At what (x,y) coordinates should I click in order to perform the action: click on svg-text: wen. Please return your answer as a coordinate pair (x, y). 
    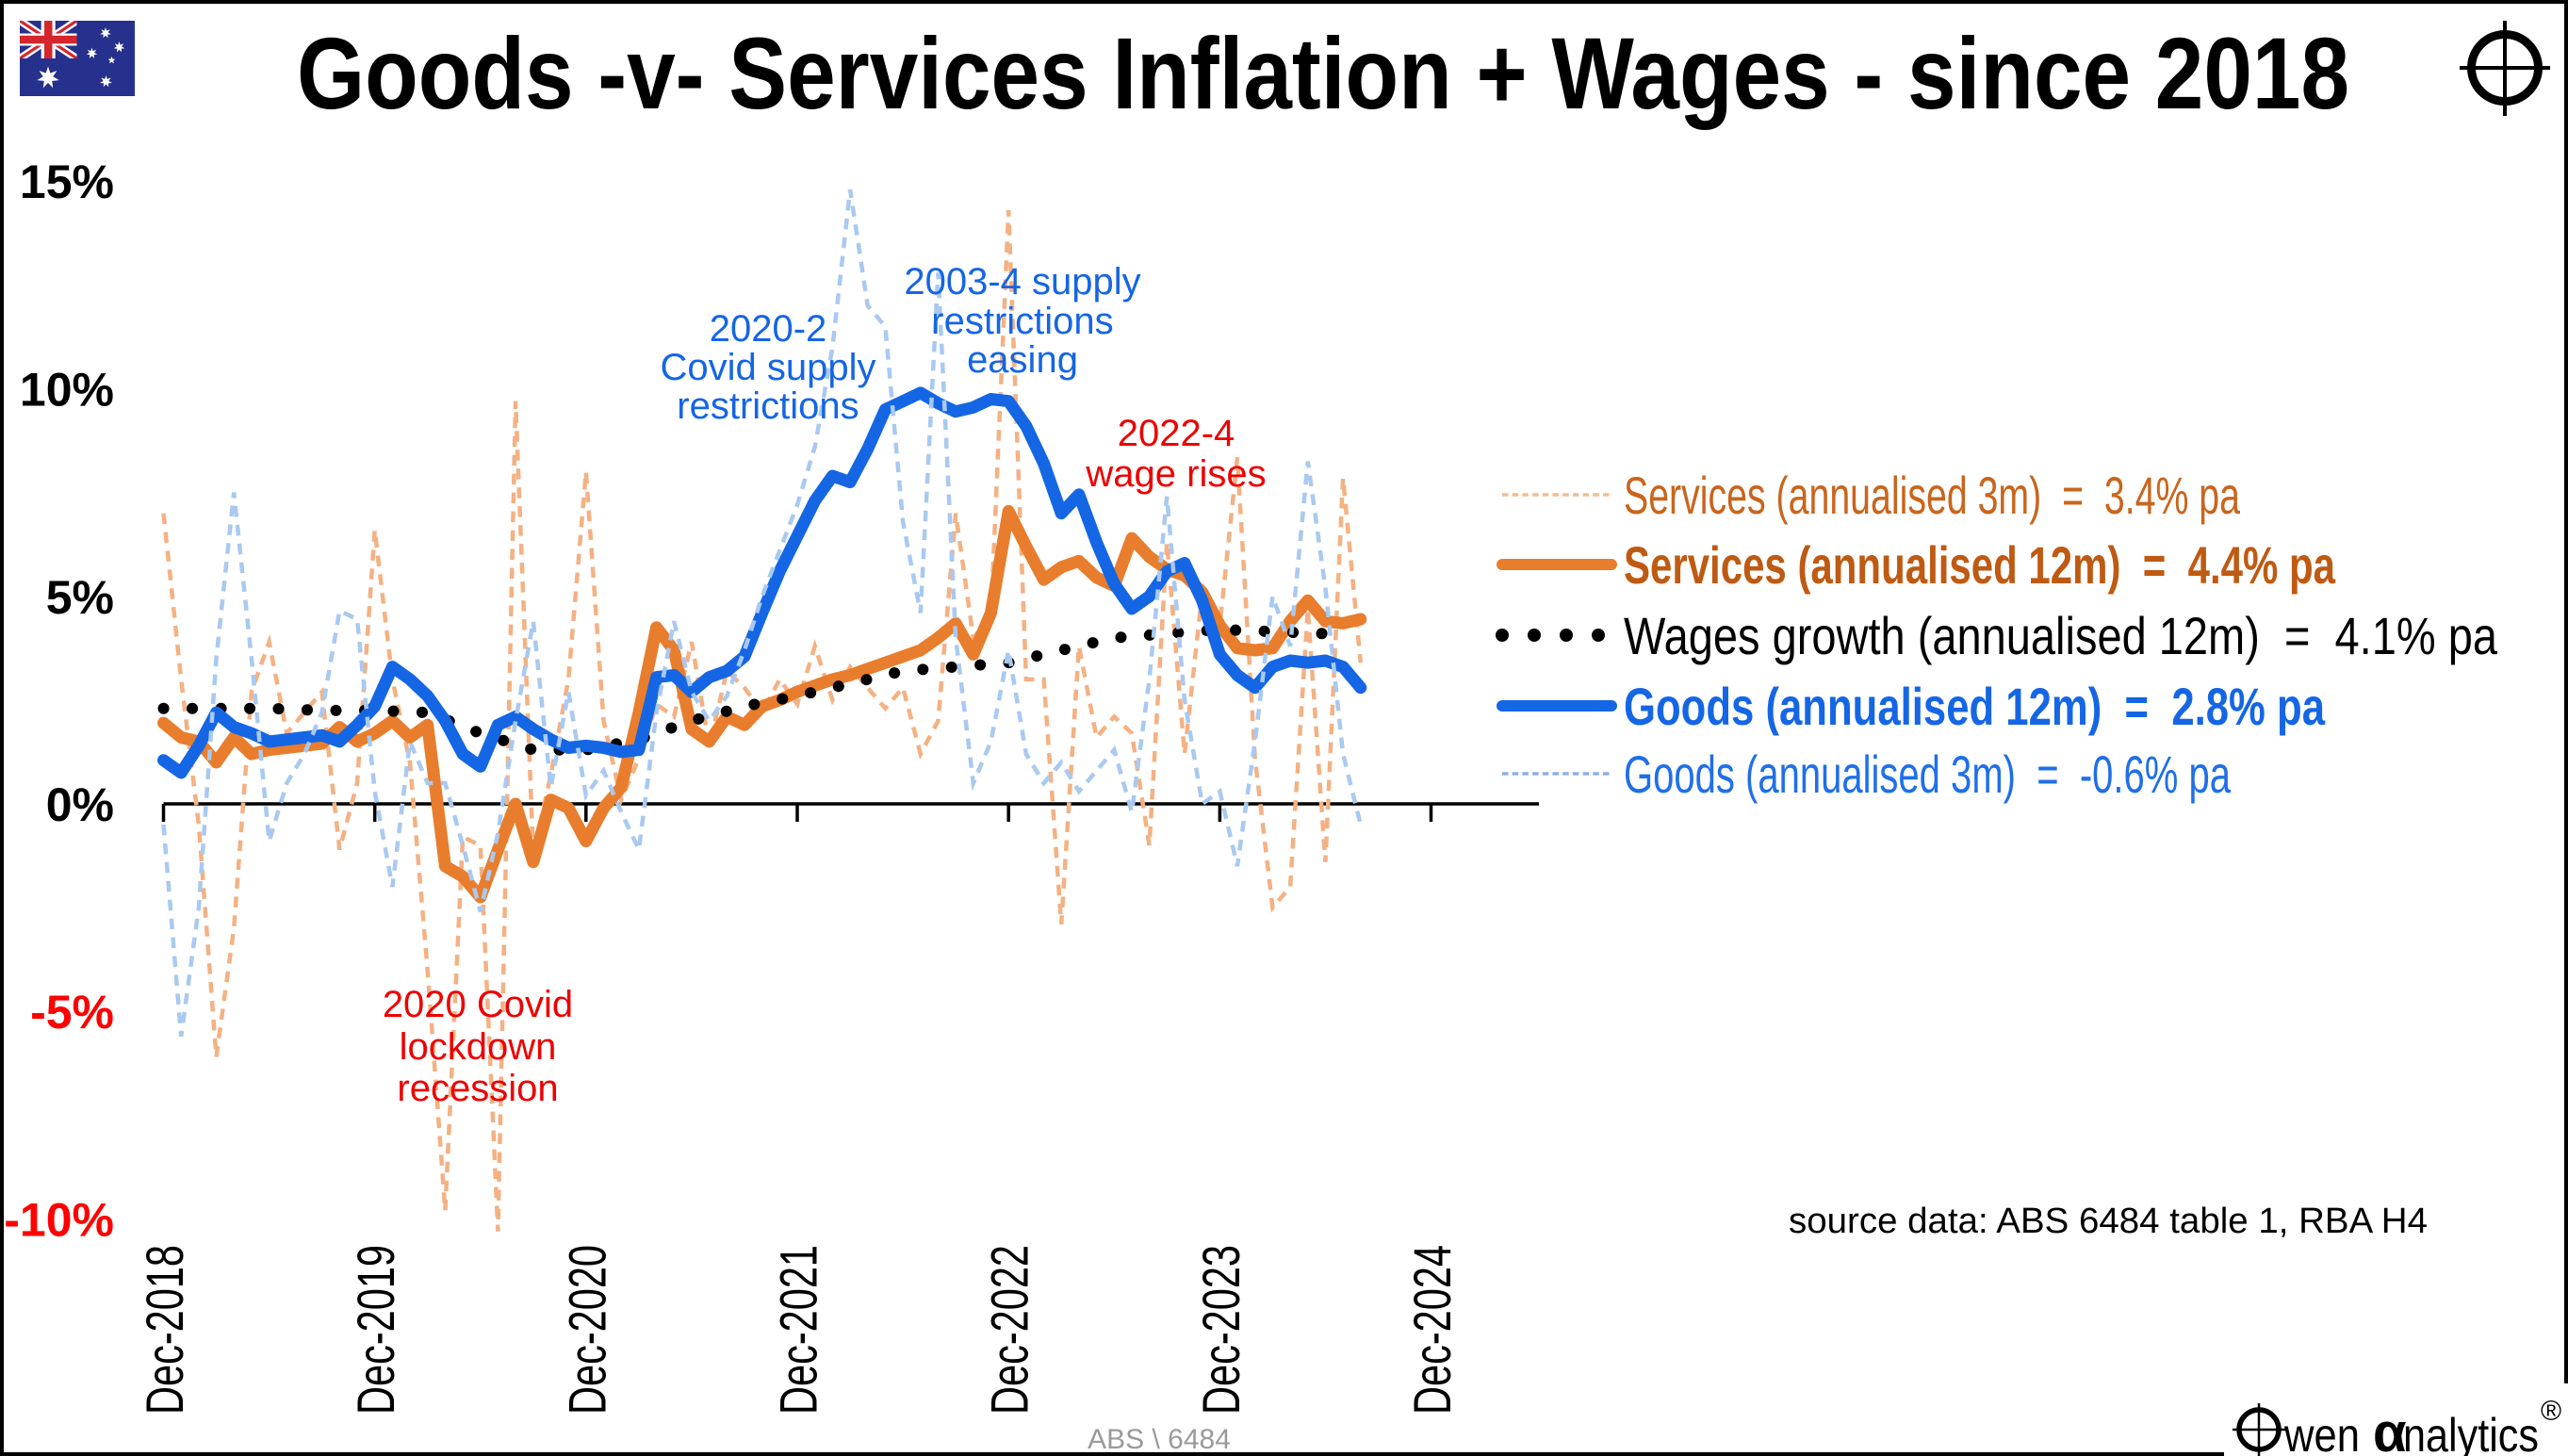
    Looking at the image, I should click on (2321, 1432).